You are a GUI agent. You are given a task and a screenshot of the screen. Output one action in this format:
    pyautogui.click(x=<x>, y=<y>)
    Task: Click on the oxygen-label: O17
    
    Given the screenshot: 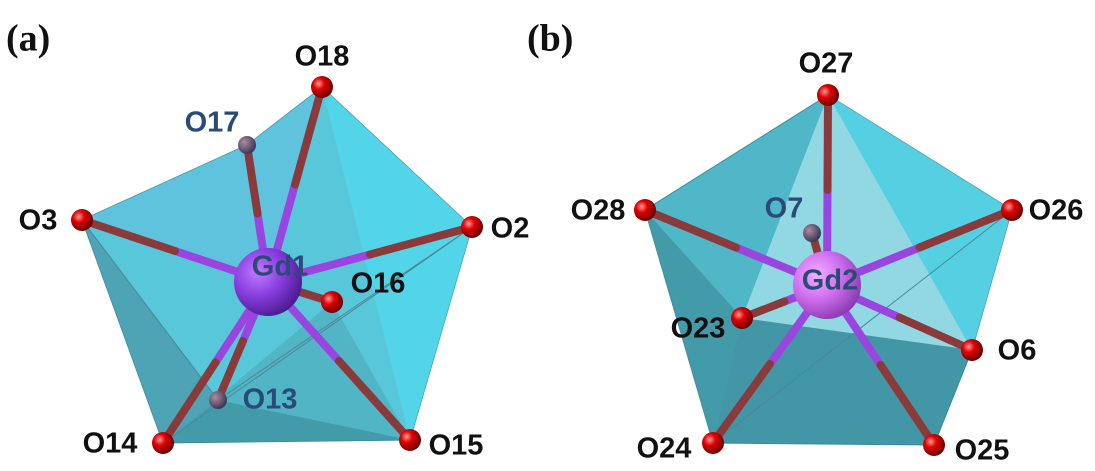 What is the action you would take?
    pyautogui.click(x=212, y=123)
    